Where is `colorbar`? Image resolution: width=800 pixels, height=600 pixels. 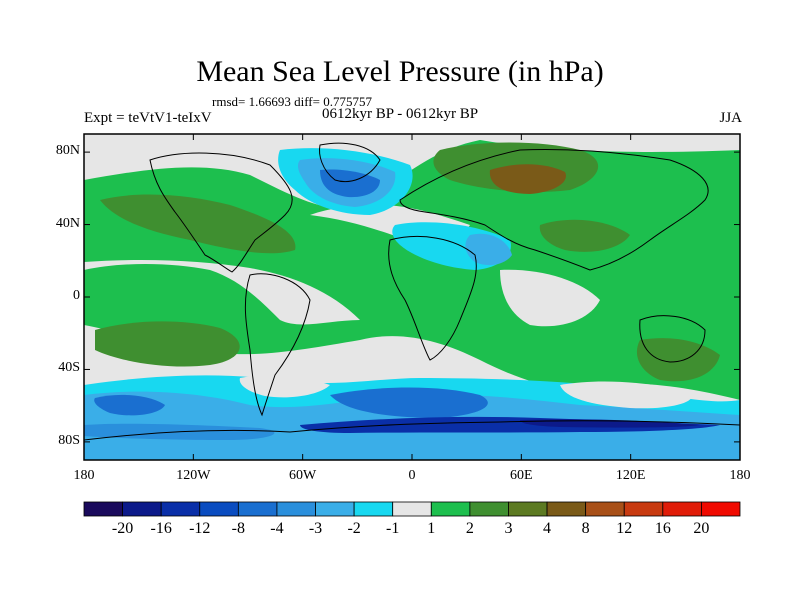
colorbar is located at coordinates (412, 509).